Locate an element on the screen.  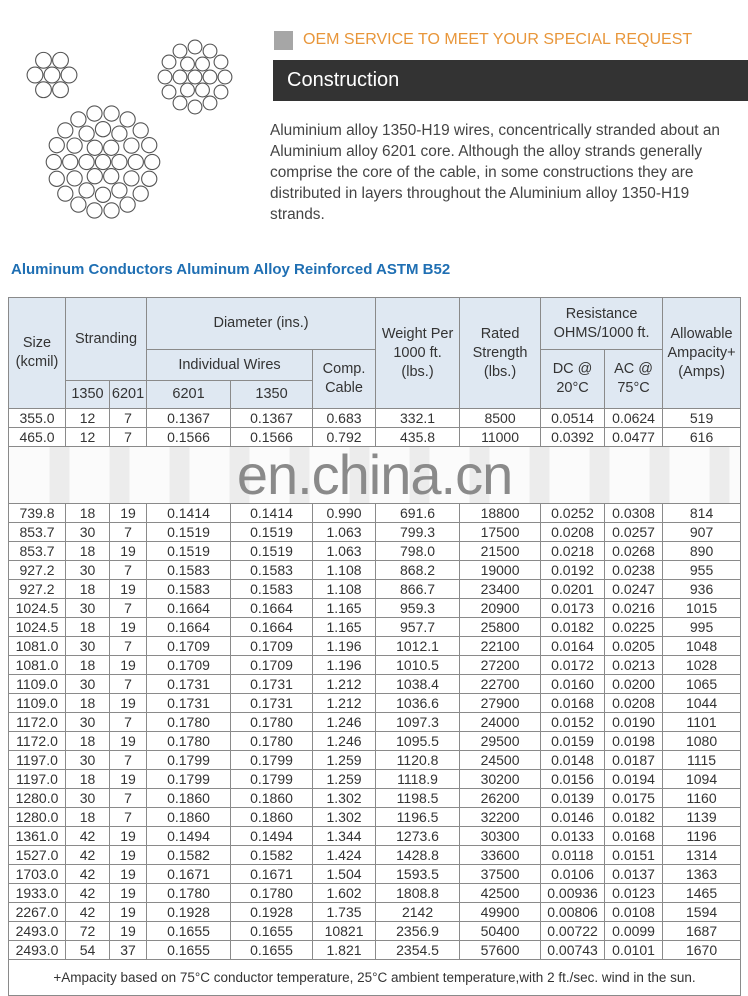
table-cell: 1038.4 is located at coordinates (418, 684).